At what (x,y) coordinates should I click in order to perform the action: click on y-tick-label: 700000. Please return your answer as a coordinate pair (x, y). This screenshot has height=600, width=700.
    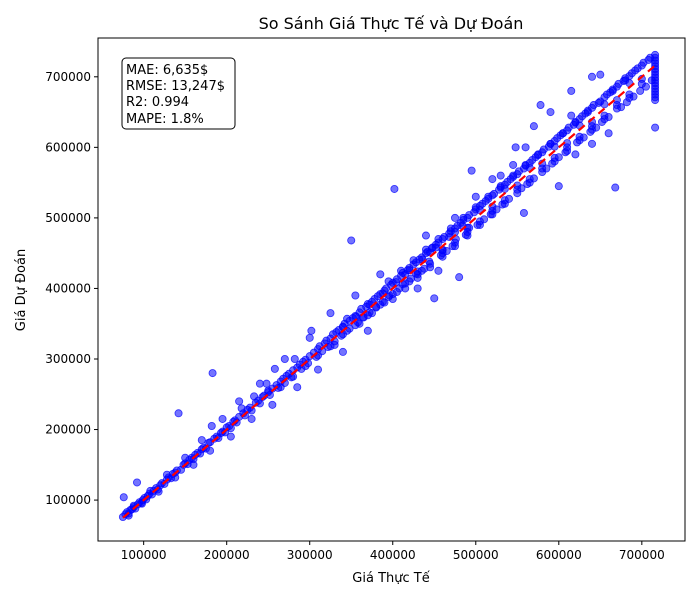
    Looking at the image, I should click on (68, 77).